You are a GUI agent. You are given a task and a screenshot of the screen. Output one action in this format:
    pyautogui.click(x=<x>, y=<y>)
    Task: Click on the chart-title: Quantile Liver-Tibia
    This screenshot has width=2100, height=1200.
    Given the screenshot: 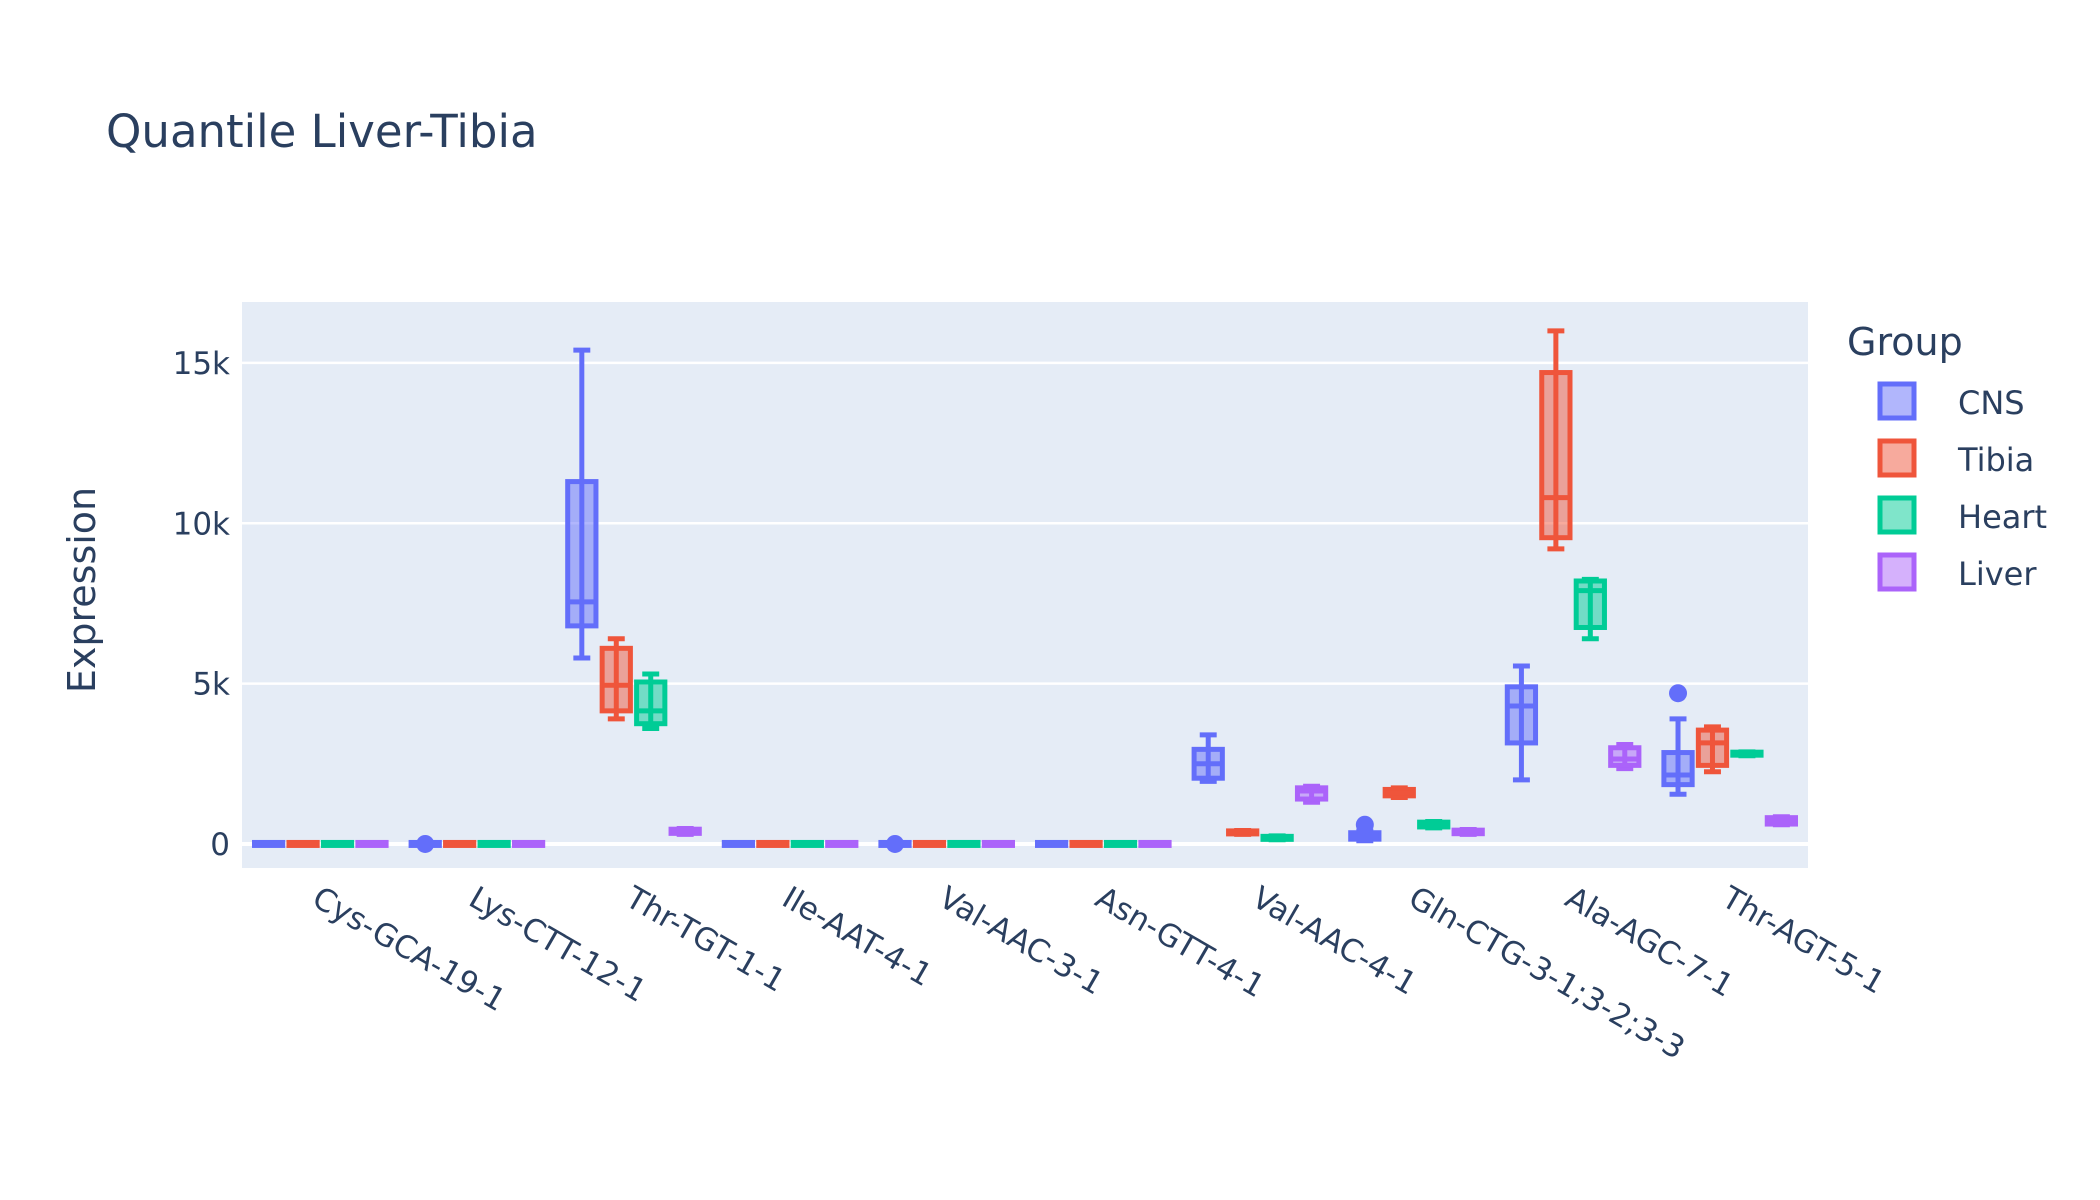 What is the action you would take?
    pyautogui.click(x=322, y=131)
    